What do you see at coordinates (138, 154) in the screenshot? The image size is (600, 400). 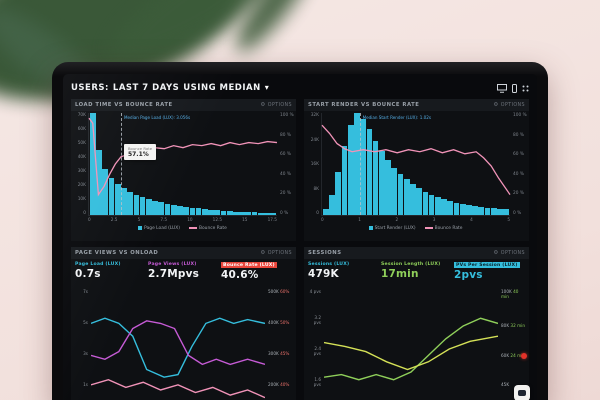 I see `tooltip-value: 57.1%` at bounding box center [138, 154].